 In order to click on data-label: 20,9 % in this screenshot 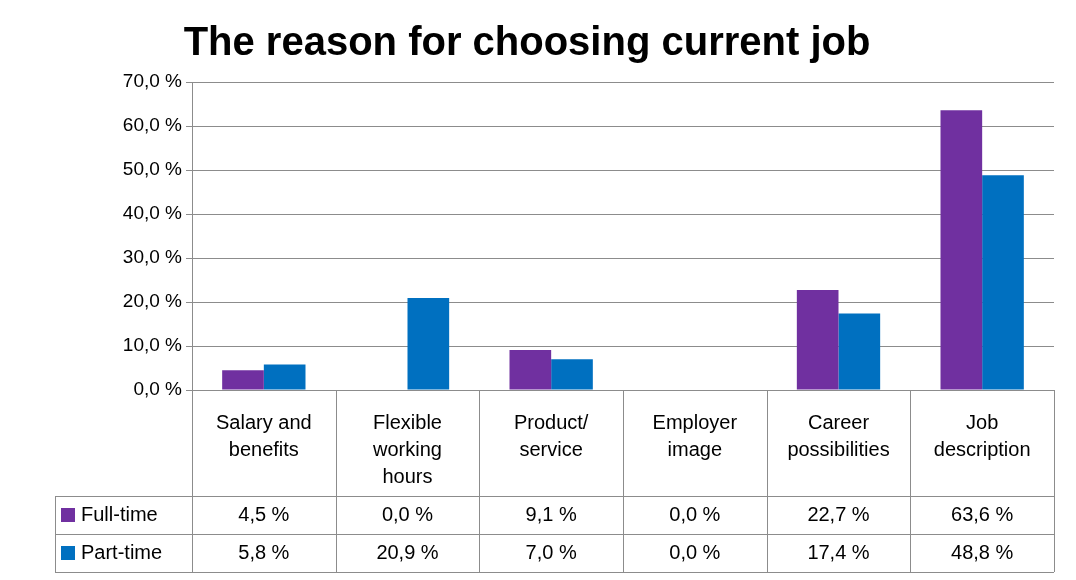, I will do `click(407, 551)`.